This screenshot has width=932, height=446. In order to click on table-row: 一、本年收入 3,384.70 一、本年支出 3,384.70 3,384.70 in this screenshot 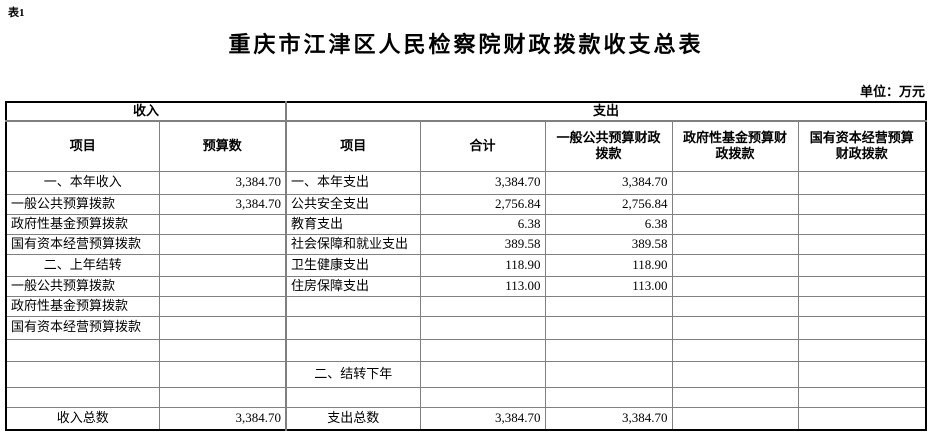, I will do `click(466, 182)`.